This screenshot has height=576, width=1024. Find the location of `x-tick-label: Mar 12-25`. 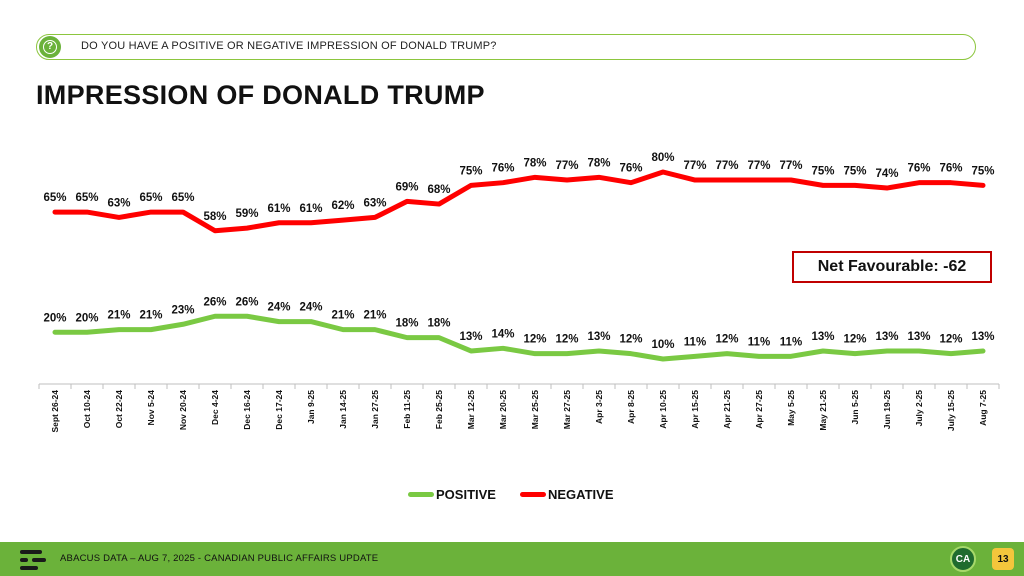

x-tick-label: Mar 12-25 is located at coordinates (471, 409).